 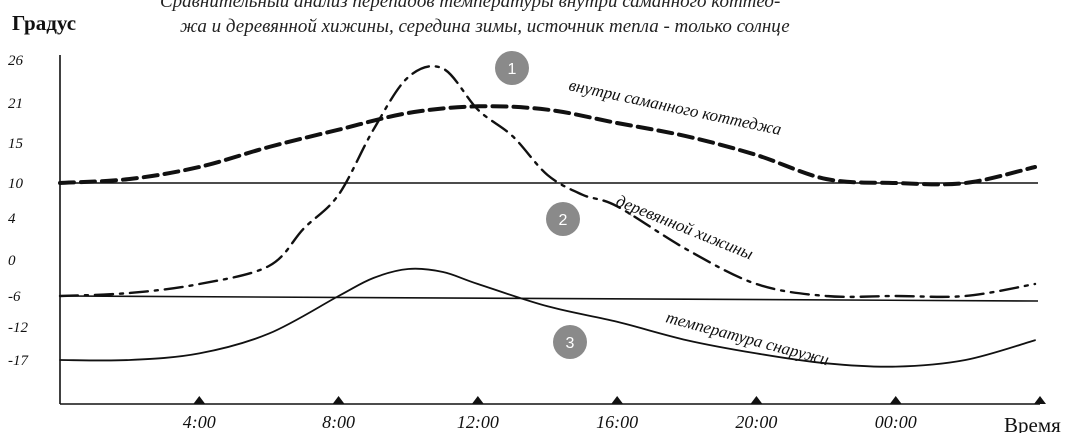 I want to click on badge-3: 3, so click(x=570, y=342).